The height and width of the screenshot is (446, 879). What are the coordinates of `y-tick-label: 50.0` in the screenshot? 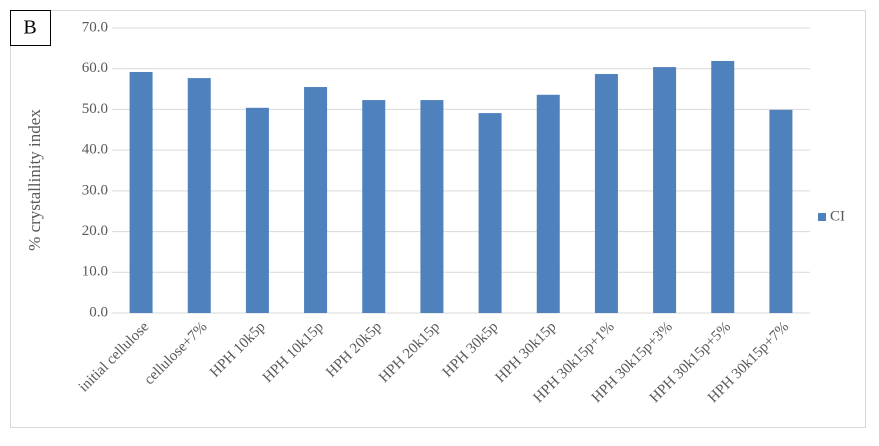 It's located at (95, 109).